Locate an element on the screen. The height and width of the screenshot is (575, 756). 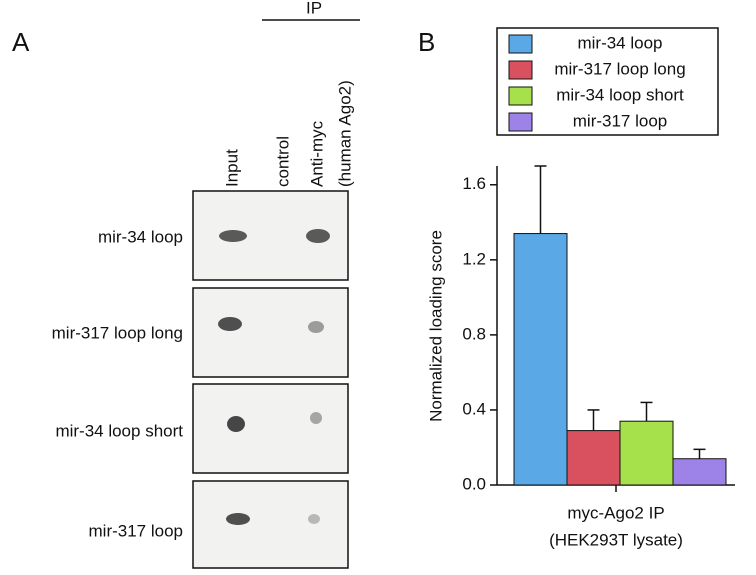
column-label: Anti-myc is located at coordinates (316, 153).